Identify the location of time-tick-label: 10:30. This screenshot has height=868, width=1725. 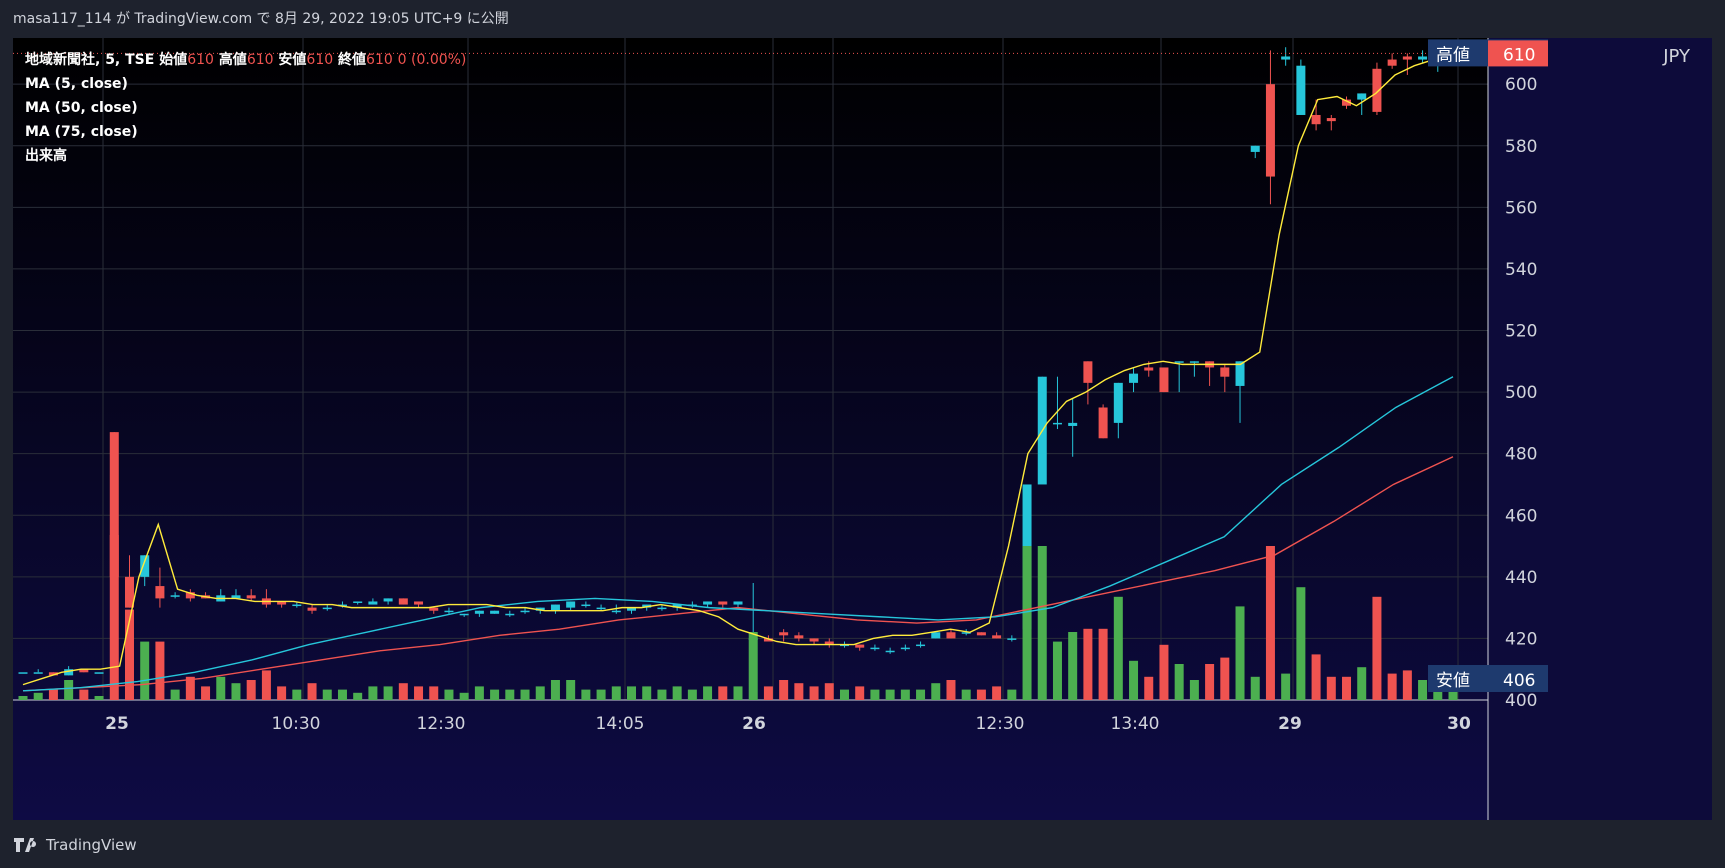
(296, 724).